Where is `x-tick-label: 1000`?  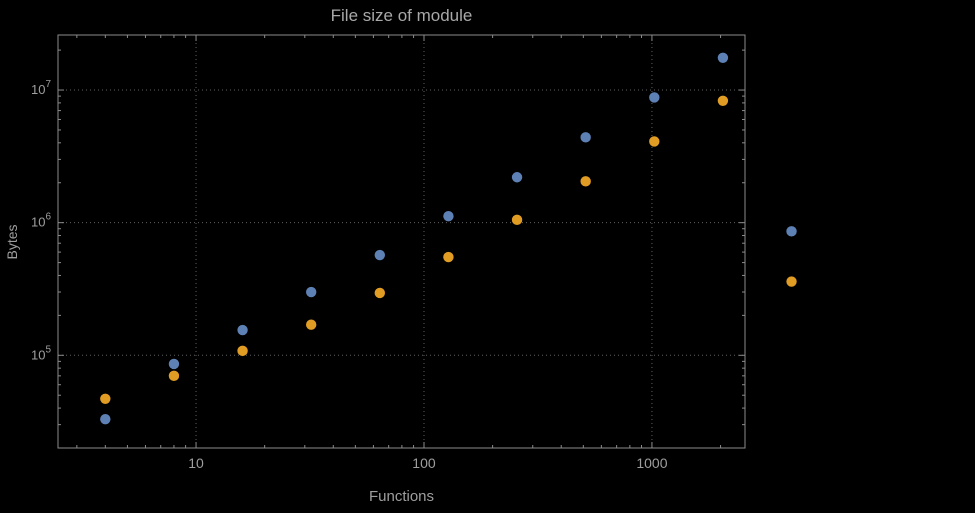
x-tick-label: 1000 is located at coordinates (651, 463).